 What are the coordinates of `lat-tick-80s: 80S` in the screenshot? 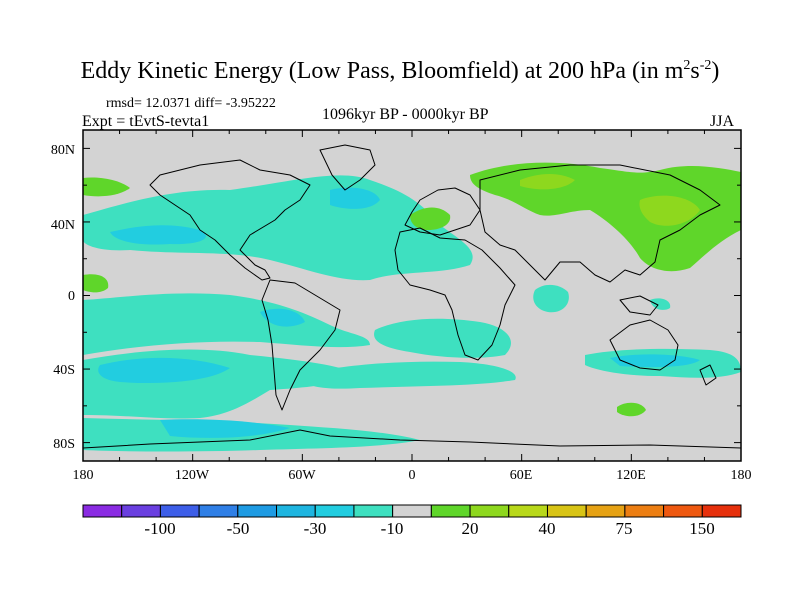 It's located at (64, 444).